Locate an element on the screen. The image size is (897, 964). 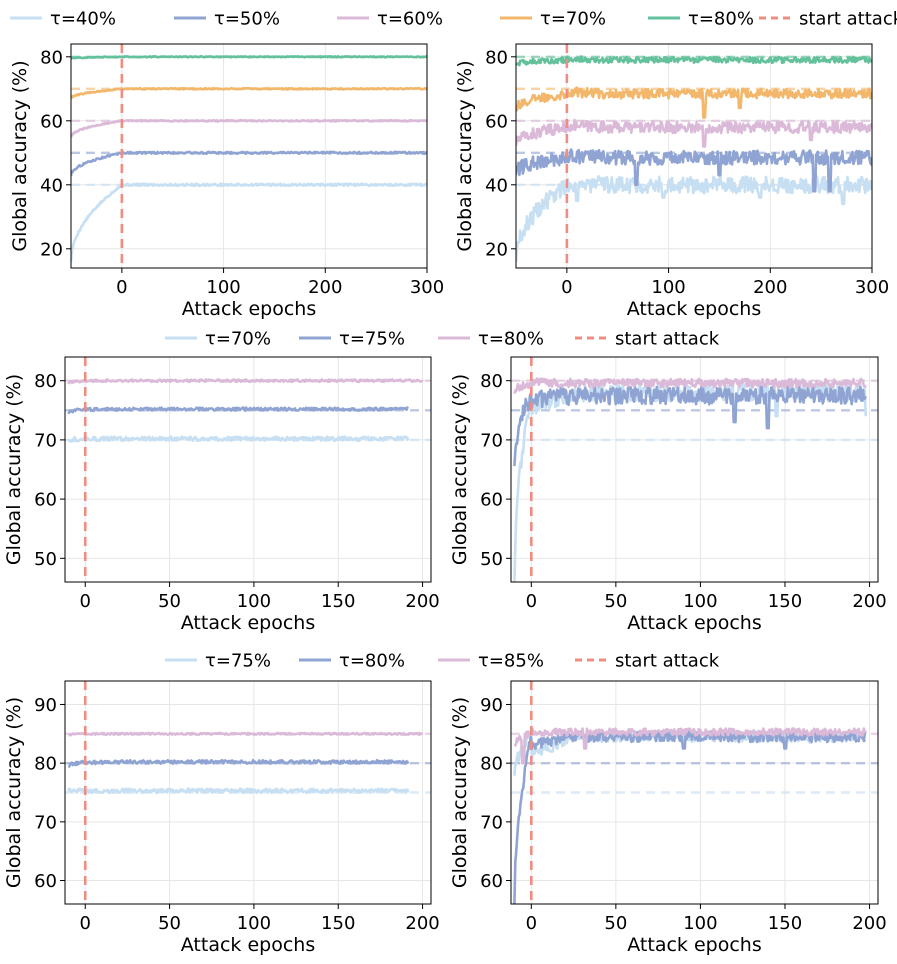
legend-item: τ=40% is located at coordinates (63, 19).